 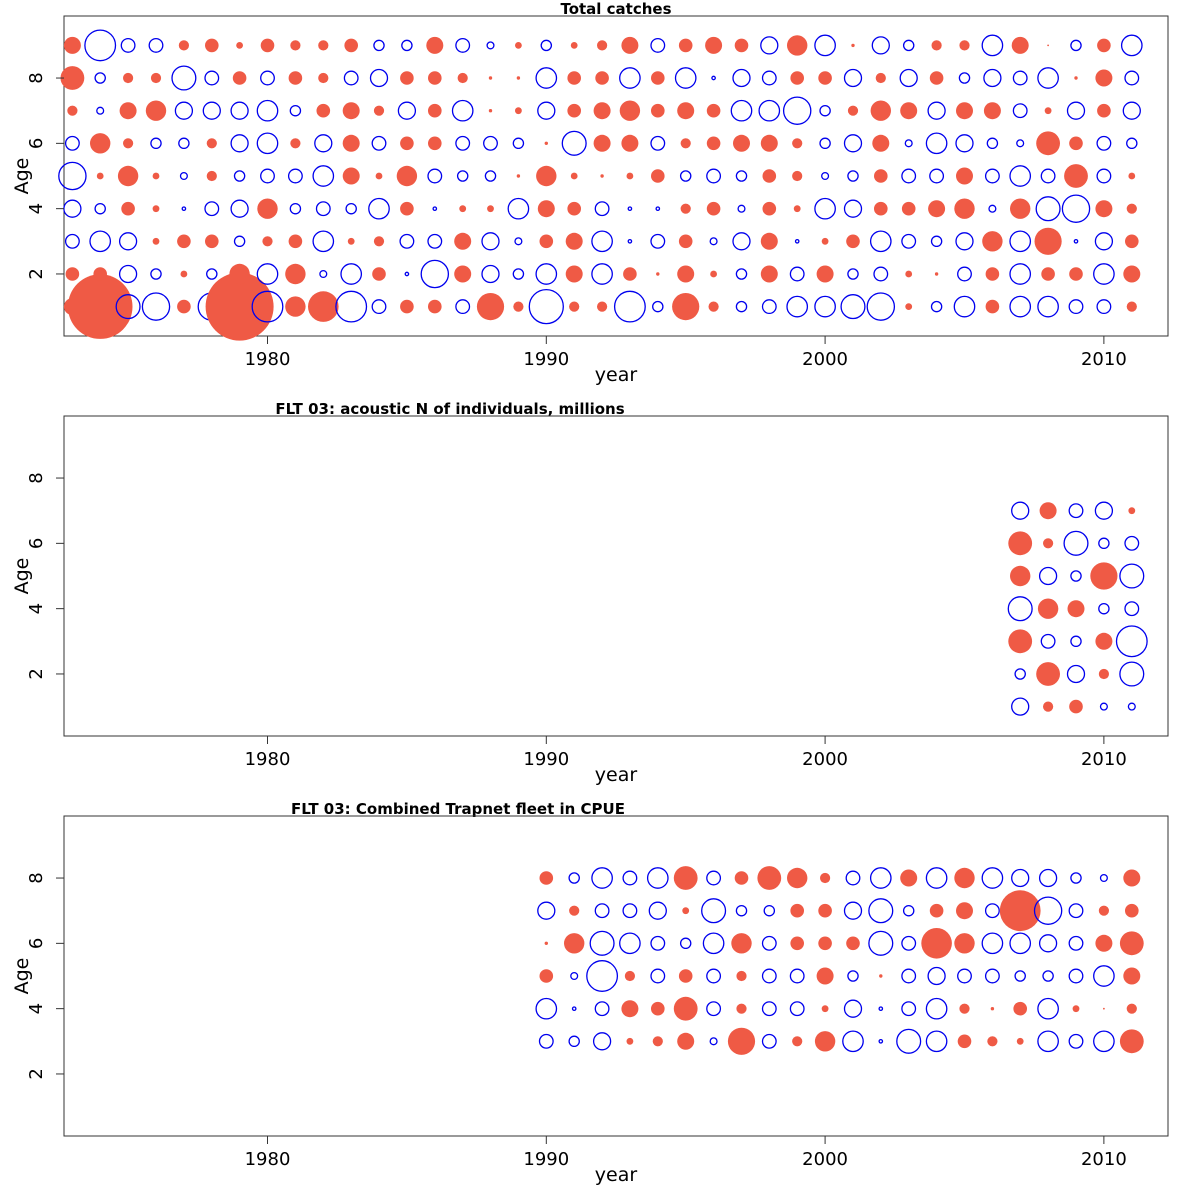 What do you see at coordinates (458, 809) in the screenshot?
I see `panel-title: FLT 03: Combined Trapnet fleet in CPUE` at bounding box center [458, 809].